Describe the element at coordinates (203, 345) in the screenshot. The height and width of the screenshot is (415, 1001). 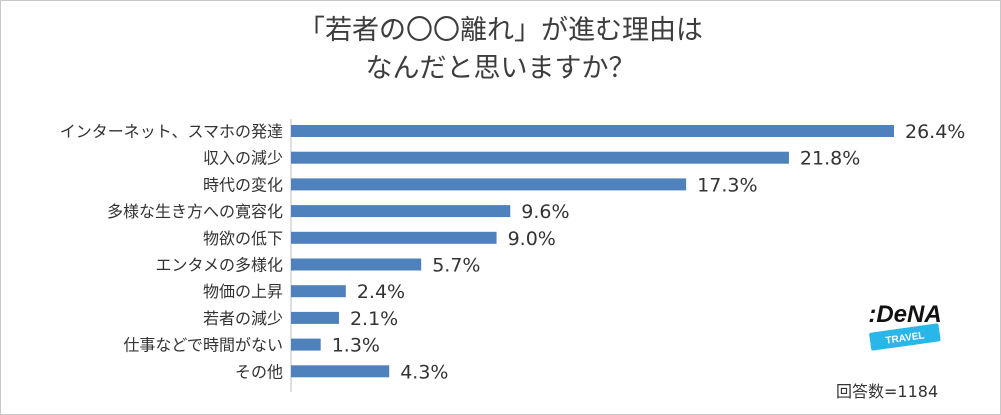
I see `category-label: 仕事などで時間がない` at that location.